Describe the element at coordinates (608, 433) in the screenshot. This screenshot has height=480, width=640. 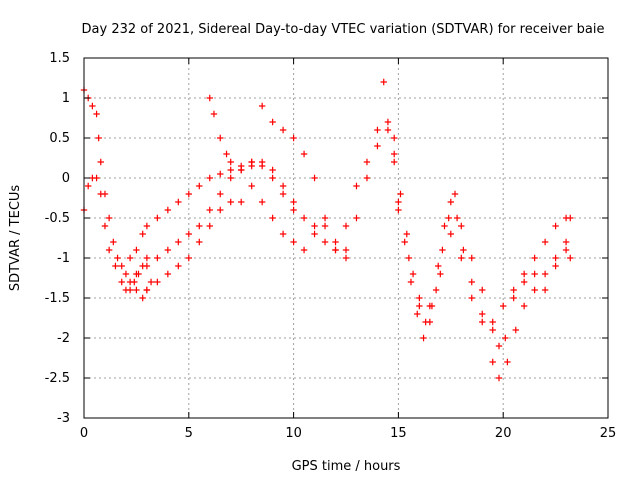
I see `x-tick-label: 25` at that location.